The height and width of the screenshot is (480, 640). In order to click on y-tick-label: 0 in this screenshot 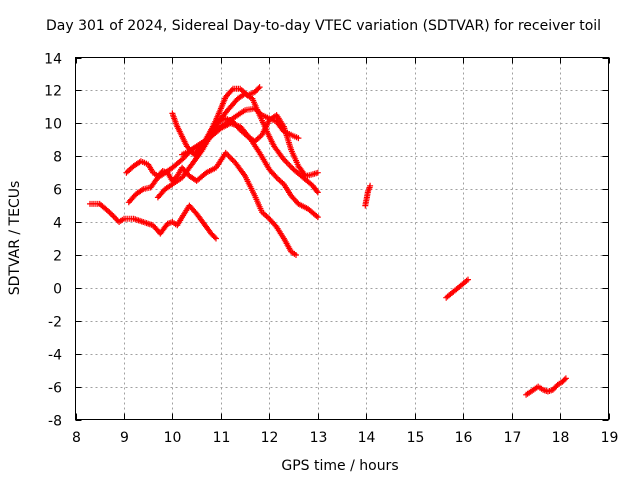, I will do `click(57, 290)`.